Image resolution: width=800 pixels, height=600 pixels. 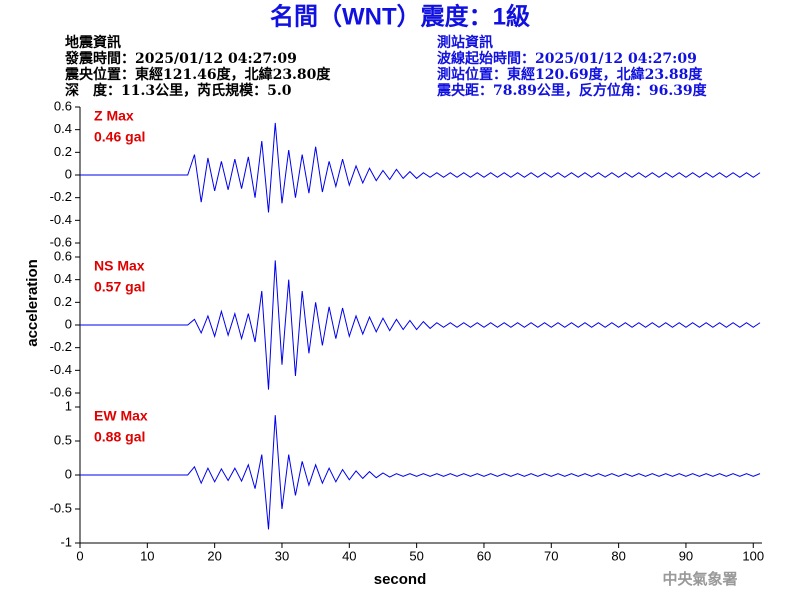 What do you see at coordinates (349, 555) in the screenshot?
I see `x-tick-label: 40` at bounding box center [349, 555].